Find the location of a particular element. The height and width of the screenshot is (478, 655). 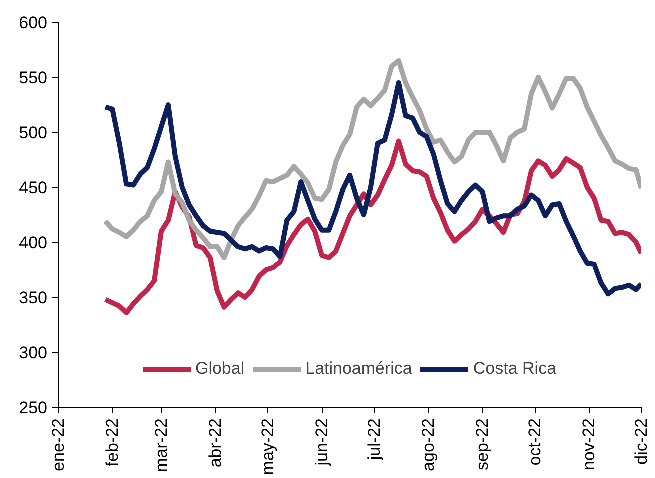

y-tick-label: 450 is located at coordinates (33, 188).